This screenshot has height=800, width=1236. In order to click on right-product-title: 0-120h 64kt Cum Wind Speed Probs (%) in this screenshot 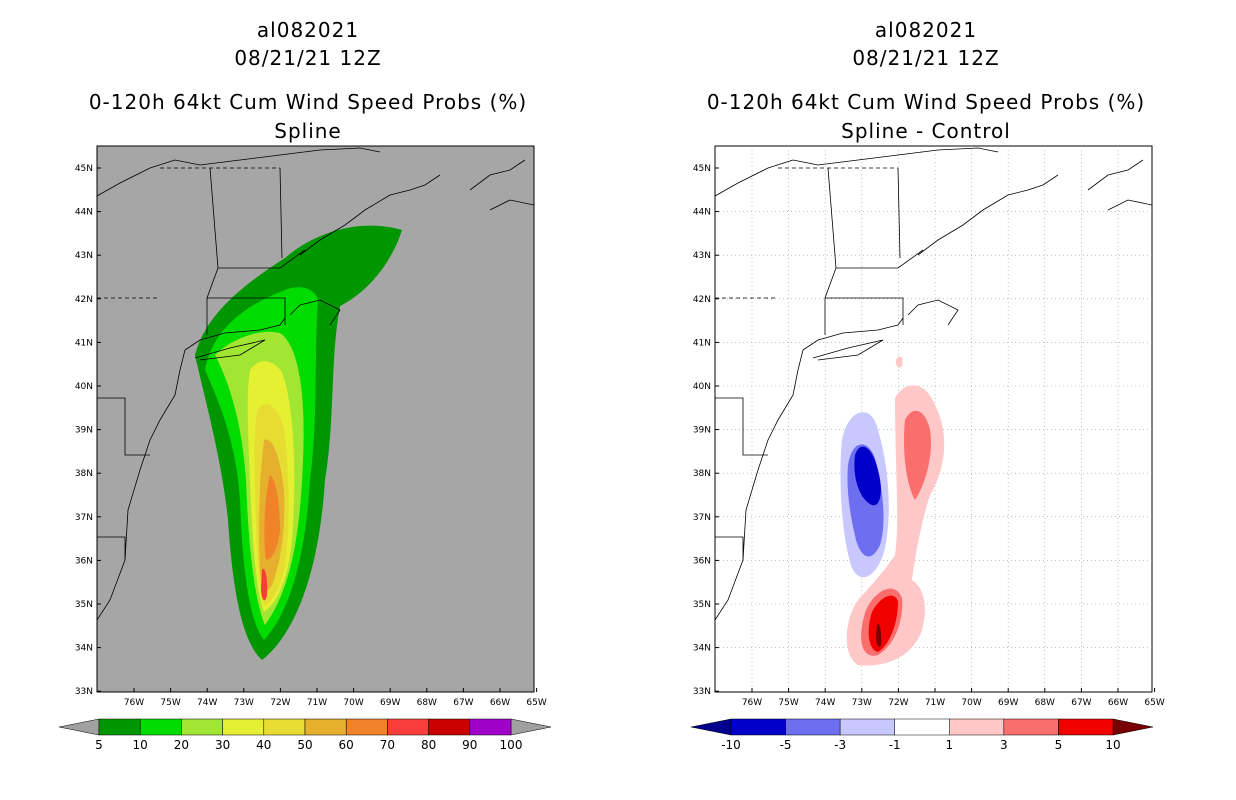, I will do `click(926, 102)`.